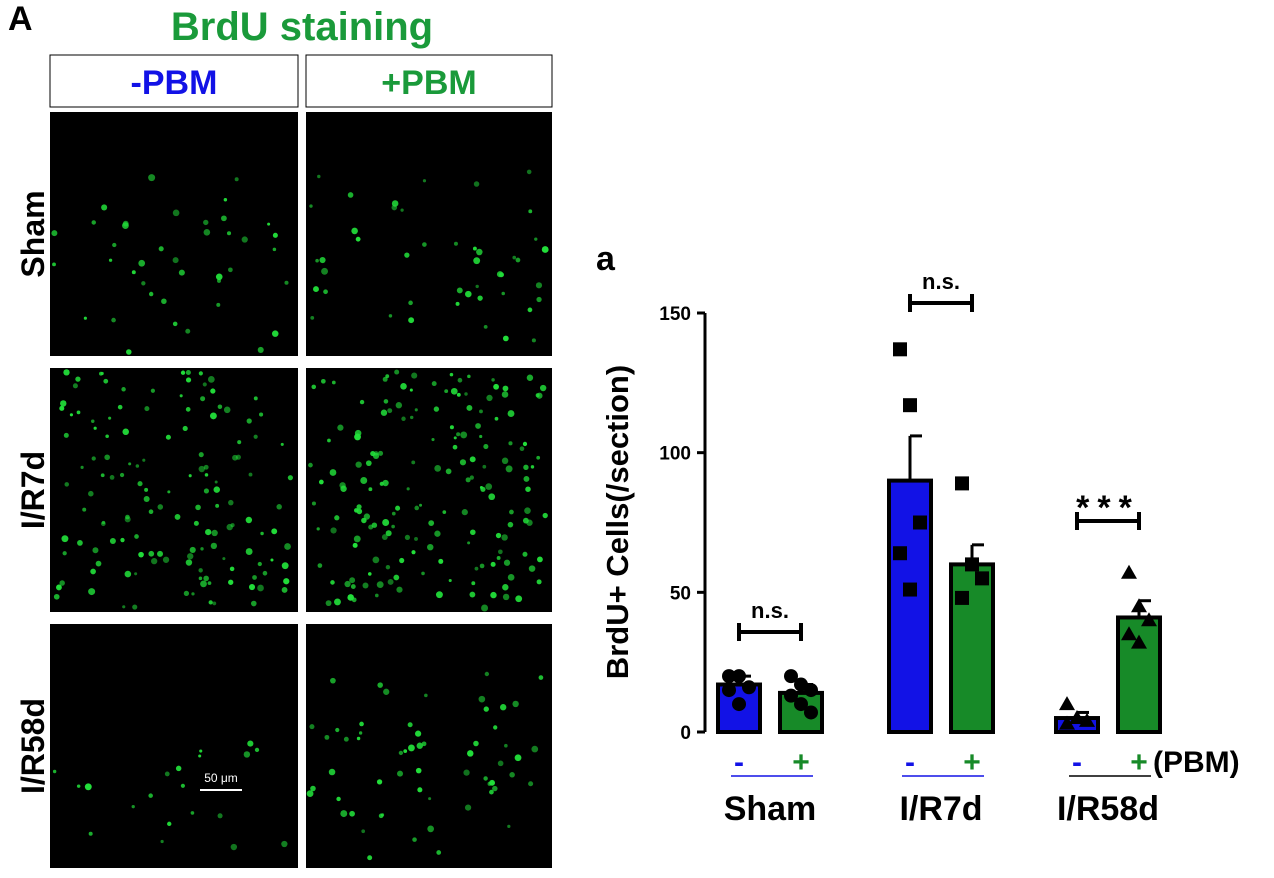 The height and width of the screenshot is (878, 1274). What do you see at coordinates (33, 490) in the screenshot?
I see `row-label: I/R7d` at bounding box center [33, 490].